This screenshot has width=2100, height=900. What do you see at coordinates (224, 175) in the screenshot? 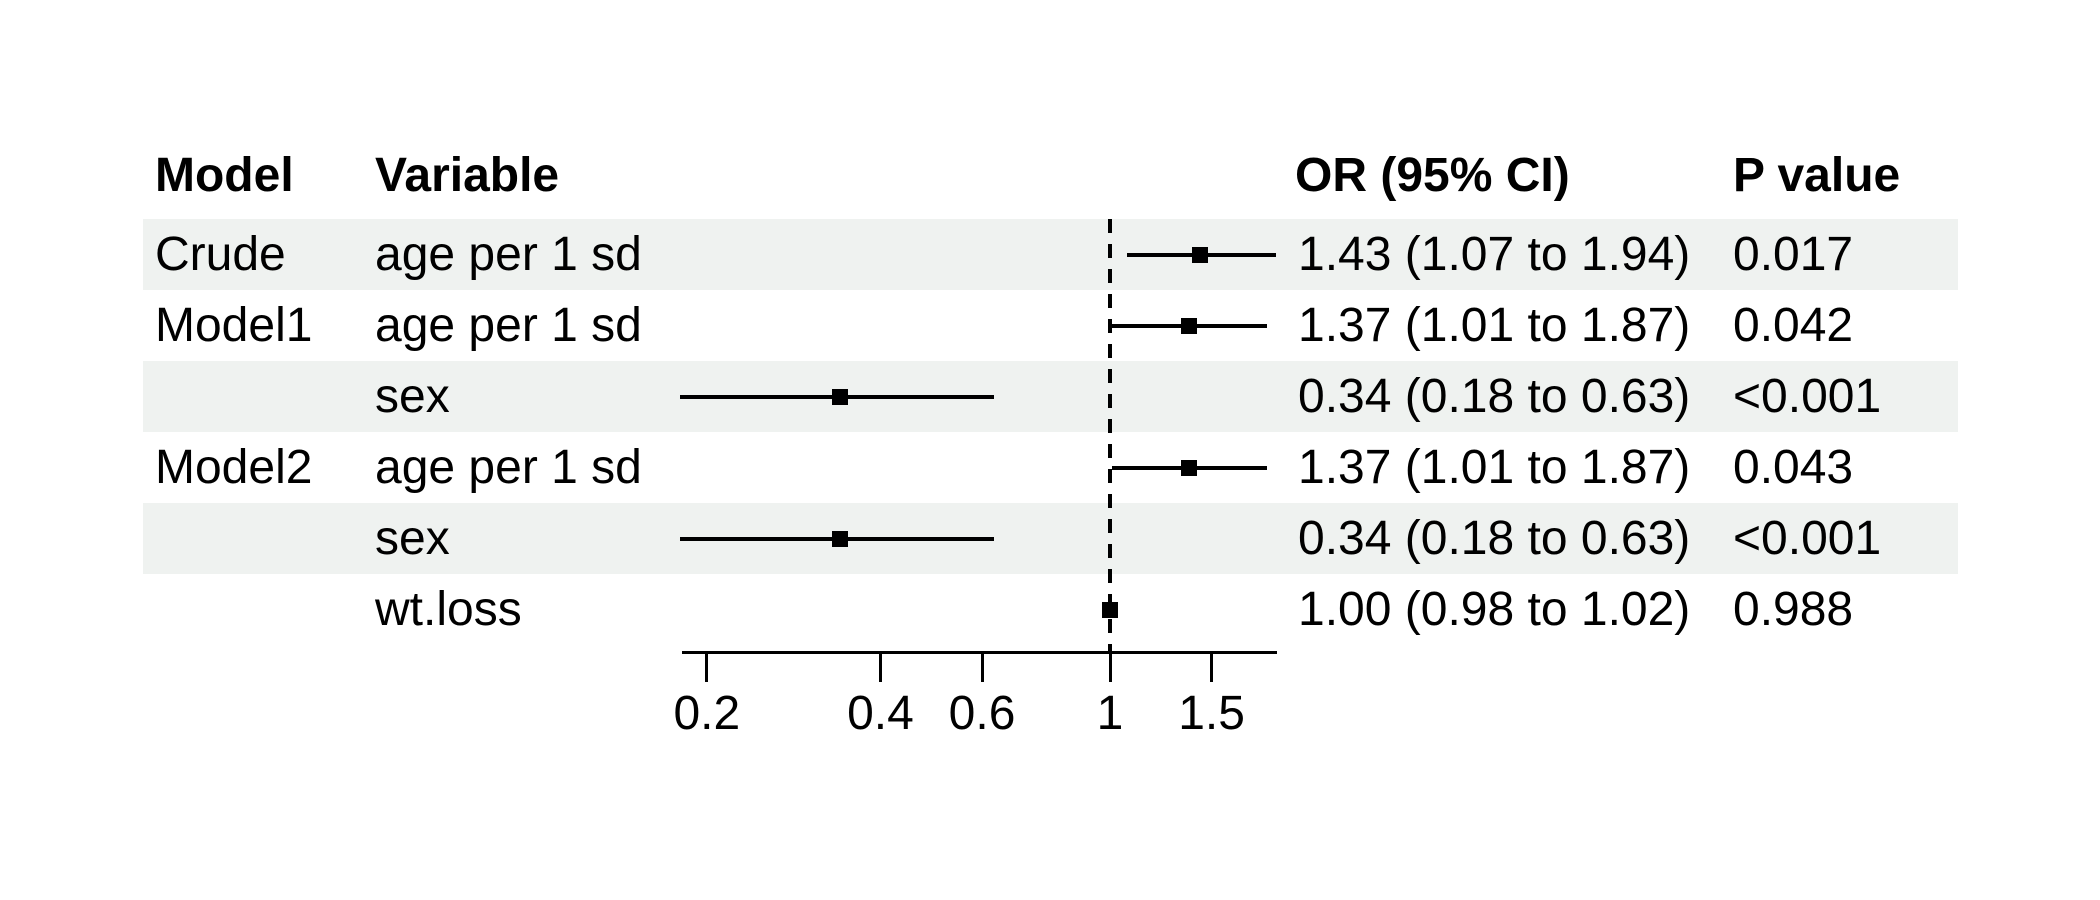
I see `column-header-model: Model` at bounding box center [224, 175].